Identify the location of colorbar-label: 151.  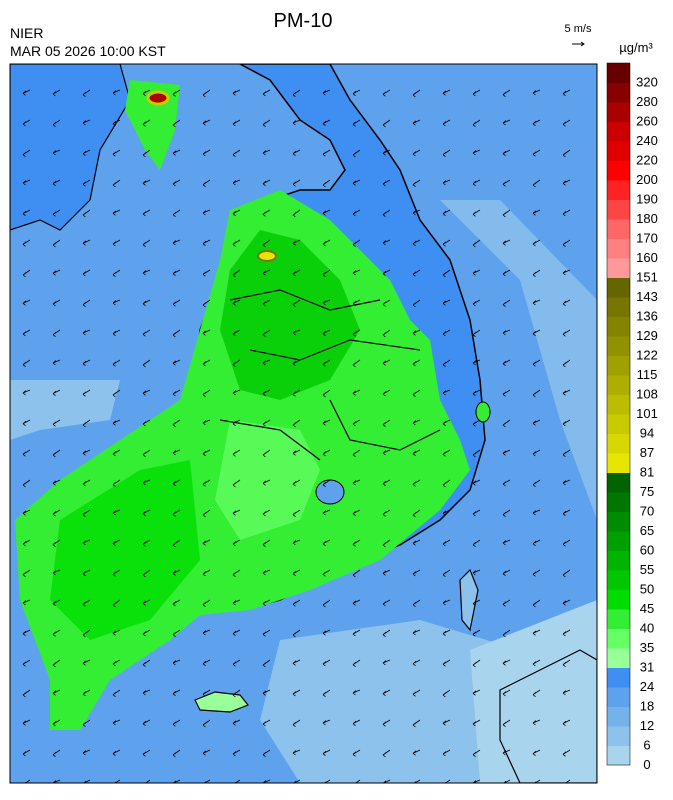
(647, 277).